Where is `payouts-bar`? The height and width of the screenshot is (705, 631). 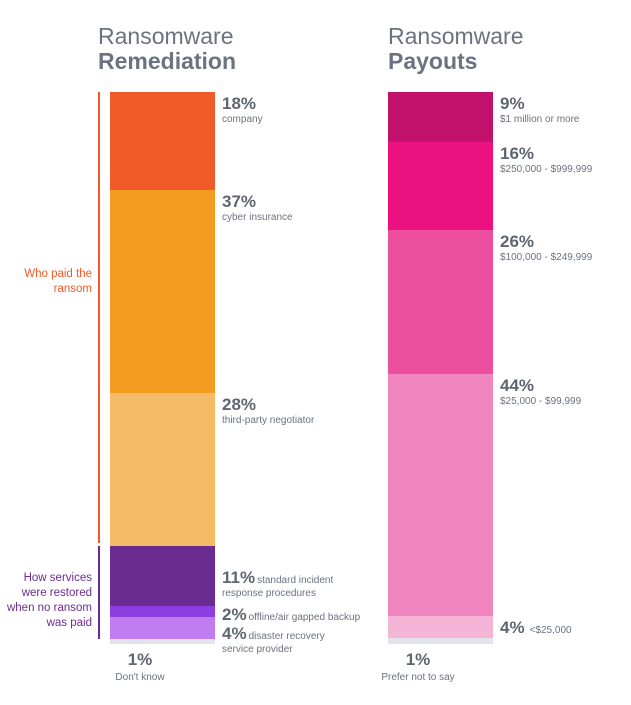
payouts-bar is located at coordinates (440, 368).